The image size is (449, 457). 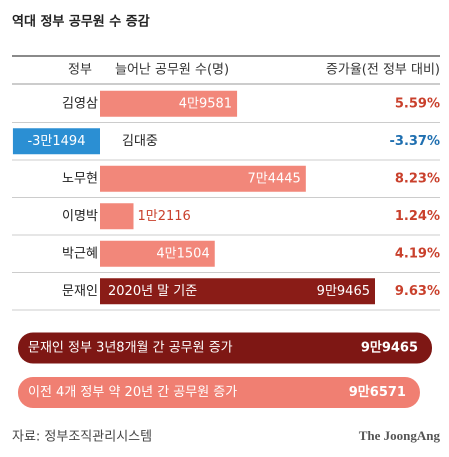 I want to click on percent-label: 5.59%, so click(x=417, y=103).